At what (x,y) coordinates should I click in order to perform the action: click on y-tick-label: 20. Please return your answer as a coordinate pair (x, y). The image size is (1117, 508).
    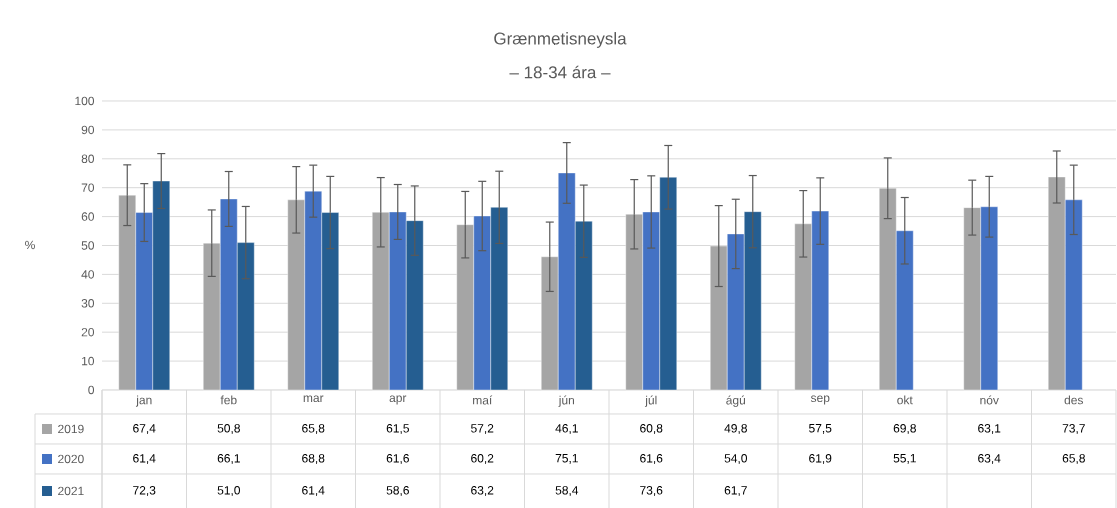
    Looking at the image, I should click on (88, 332).